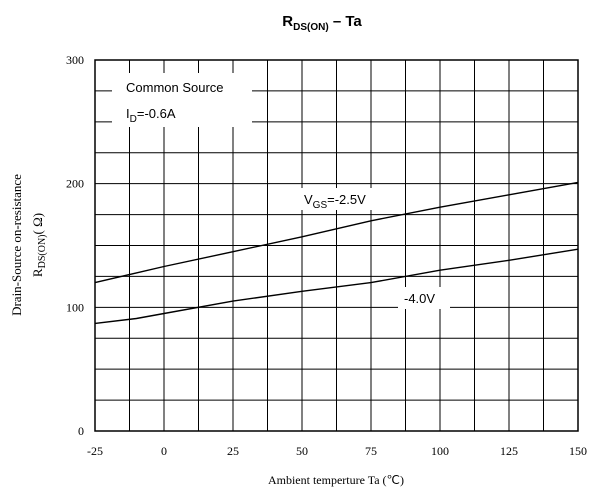  I want to click on x-tick-label: 150, so click(578, 451).